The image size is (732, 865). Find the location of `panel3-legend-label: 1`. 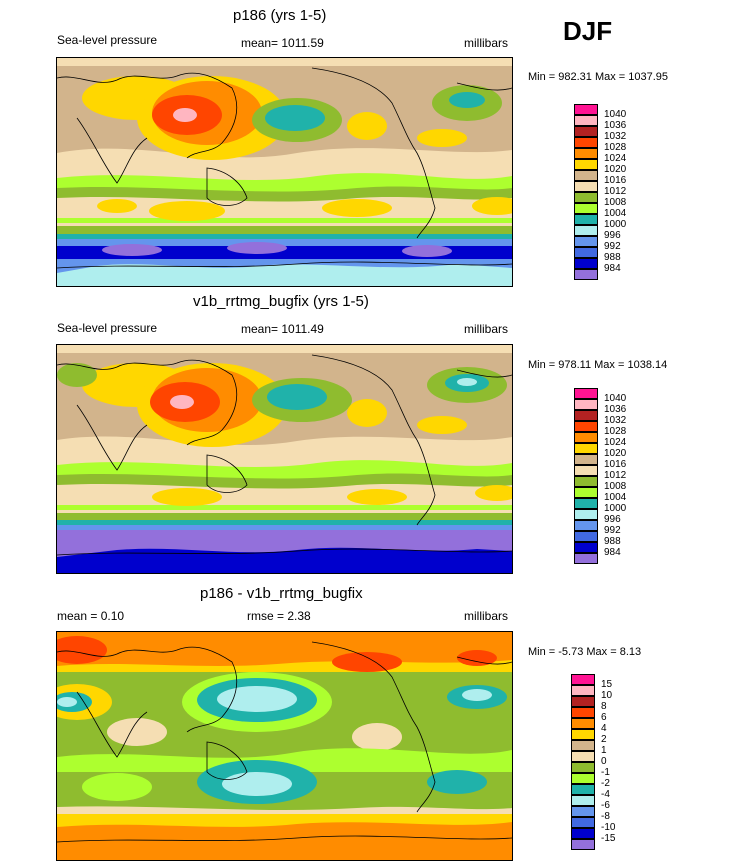

panel3-legend-label: 1 is located at coordinates (604, 750).